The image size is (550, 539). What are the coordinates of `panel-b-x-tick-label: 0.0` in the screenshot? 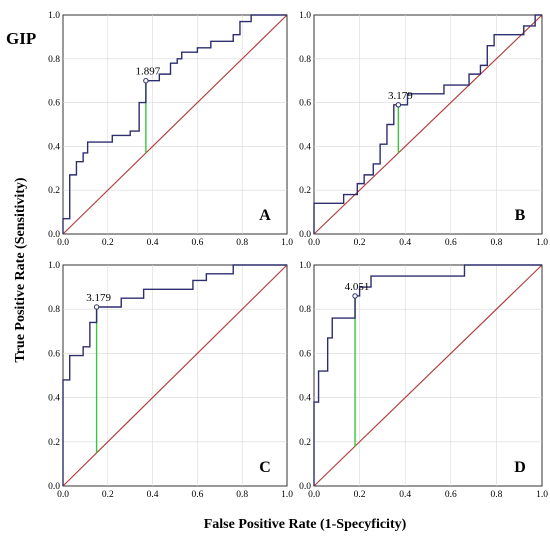 It's located at (314, 243).